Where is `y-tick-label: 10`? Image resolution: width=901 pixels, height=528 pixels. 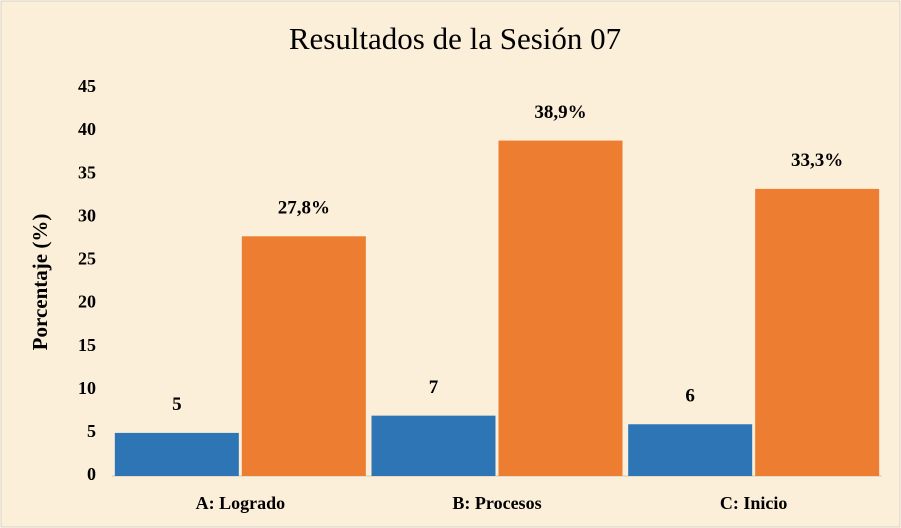 y-tick-label: 10 is located at coordinates (87, 388).